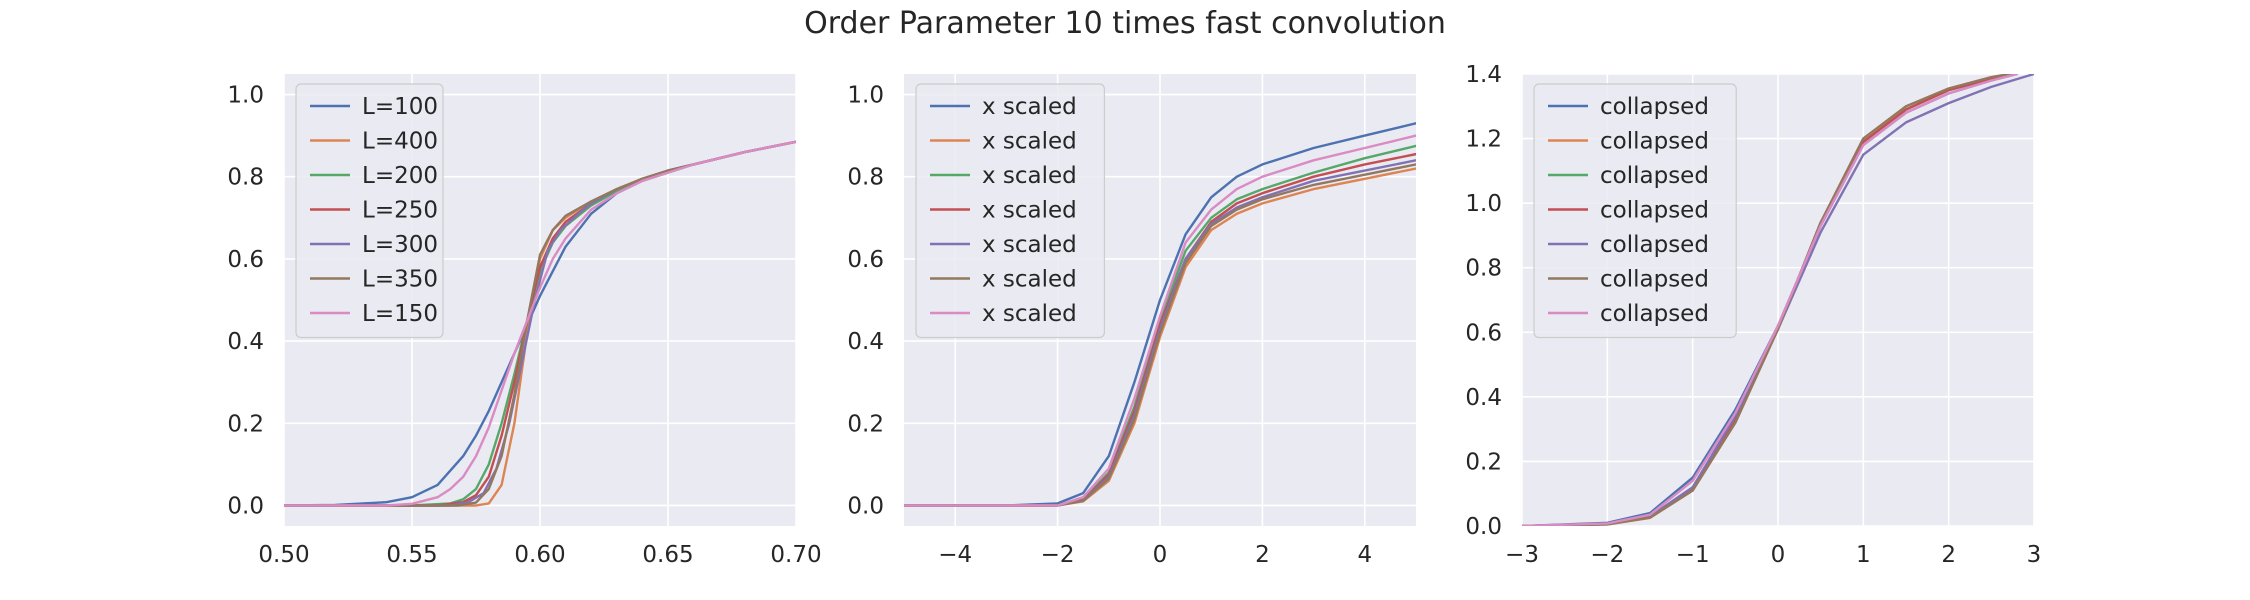  I want to click on legend-label: L=100, so click(400, 107).